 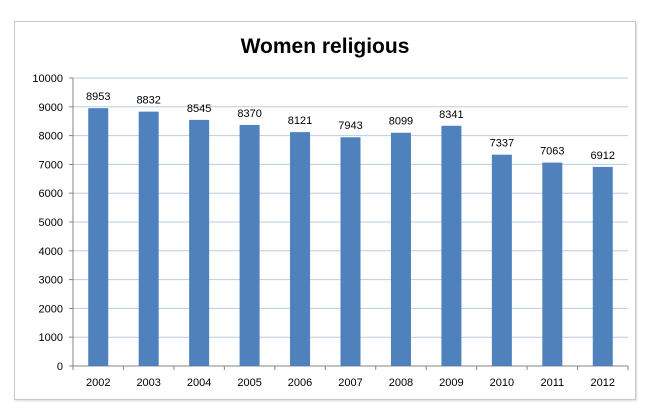 What do you see at coordinates (603, 383) in the screenshot?
I see `x-tick-label: 2012` at bounding box center [603, 383].